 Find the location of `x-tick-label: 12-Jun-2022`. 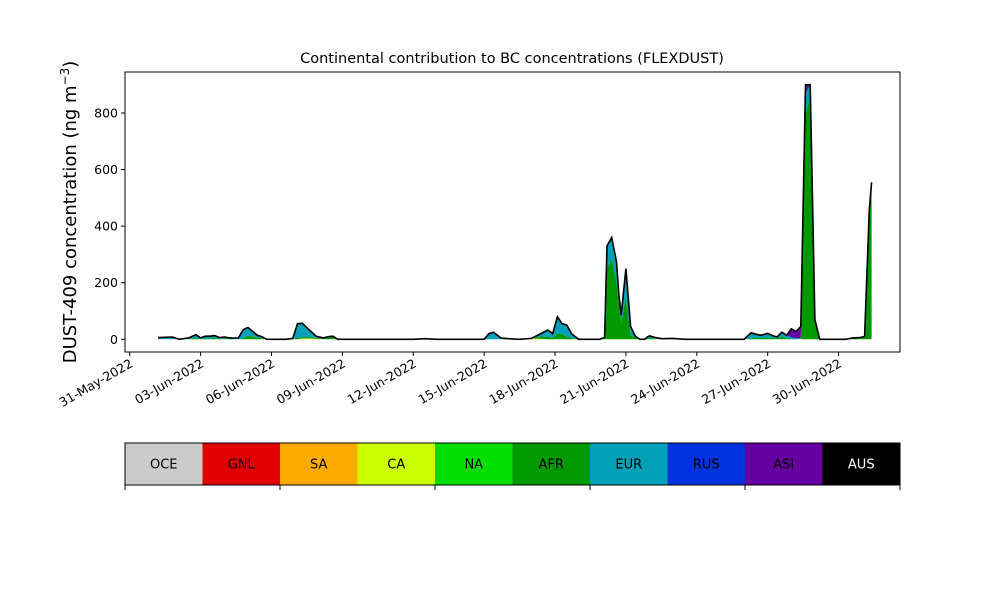

x-tick-label: 12-Jun-2022 is located at coordinates (382, 381).